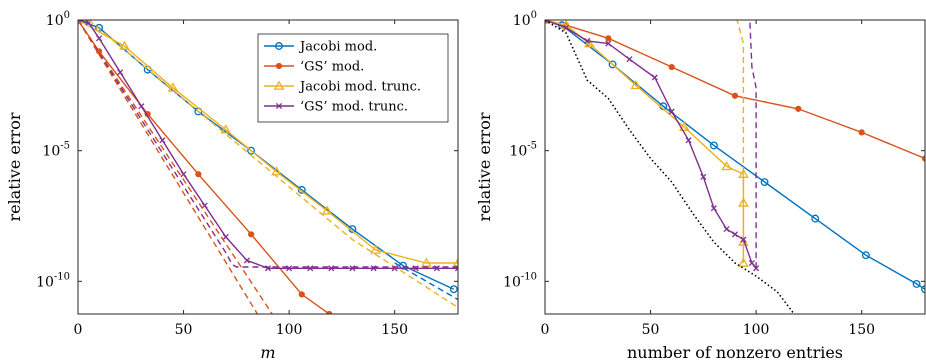 The image size is (926, 363). I want to click on legend-entry-label: Jacobi mod. trunc., so click(359, 87).